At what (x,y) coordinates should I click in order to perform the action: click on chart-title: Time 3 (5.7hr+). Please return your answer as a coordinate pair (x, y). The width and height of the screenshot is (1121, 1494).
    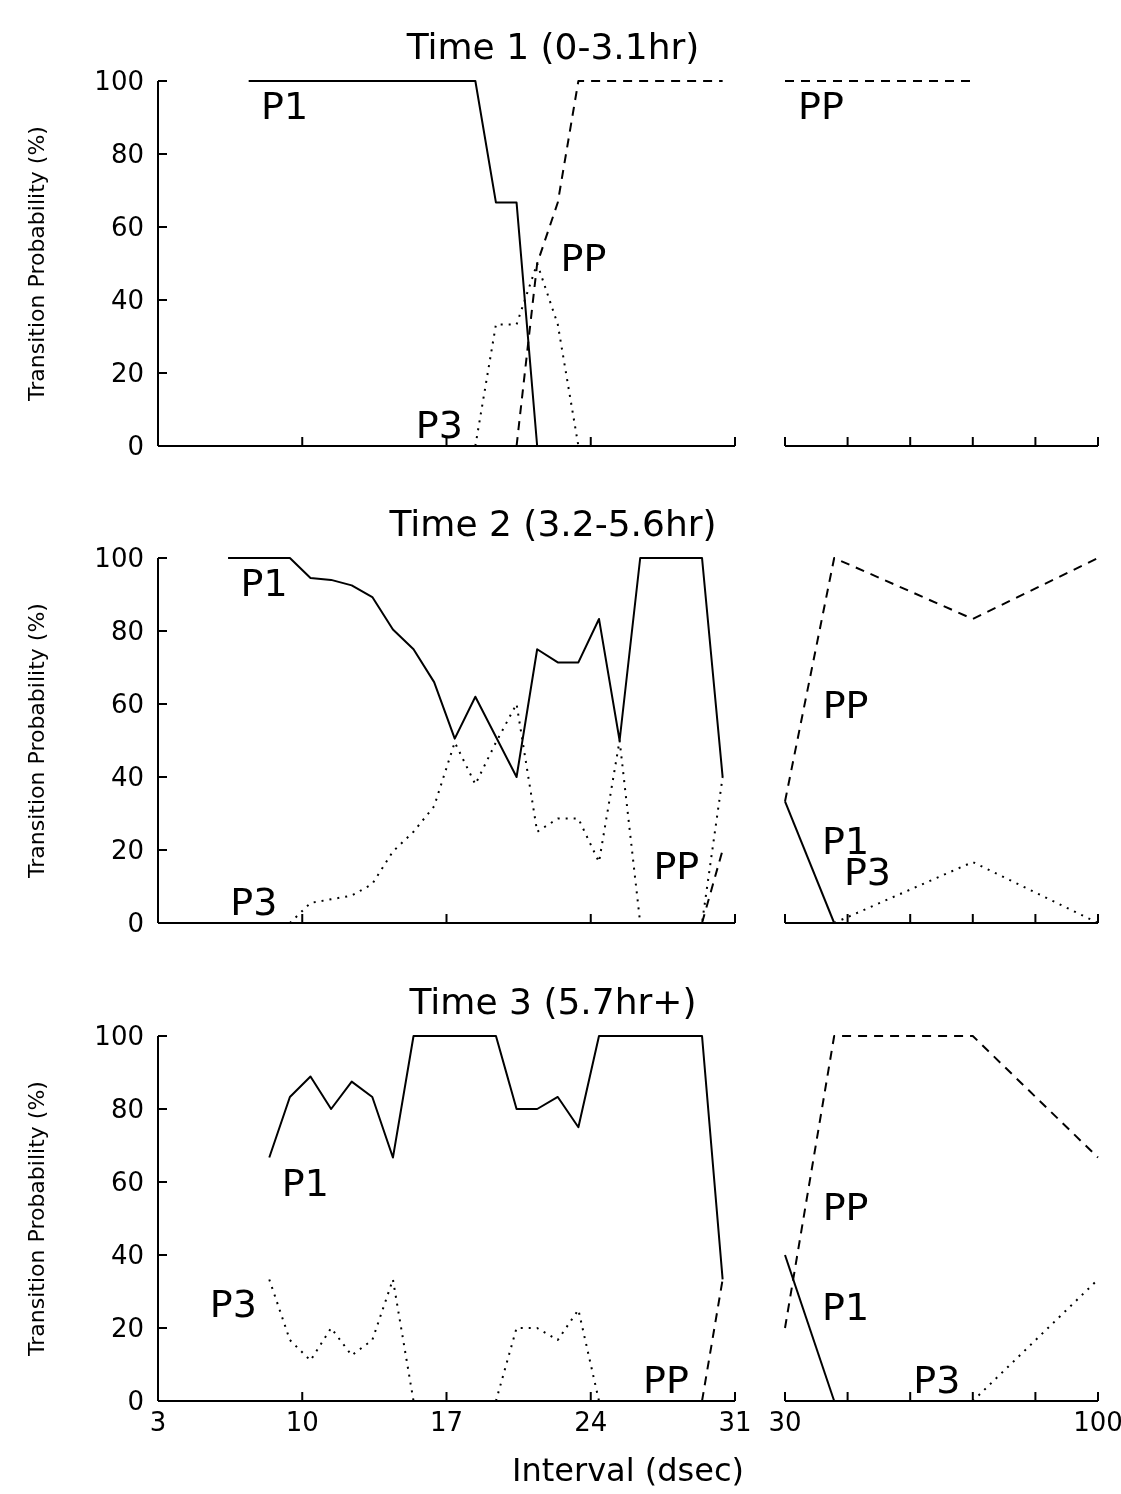
    Looking at the image, I should click on (552, 1001).